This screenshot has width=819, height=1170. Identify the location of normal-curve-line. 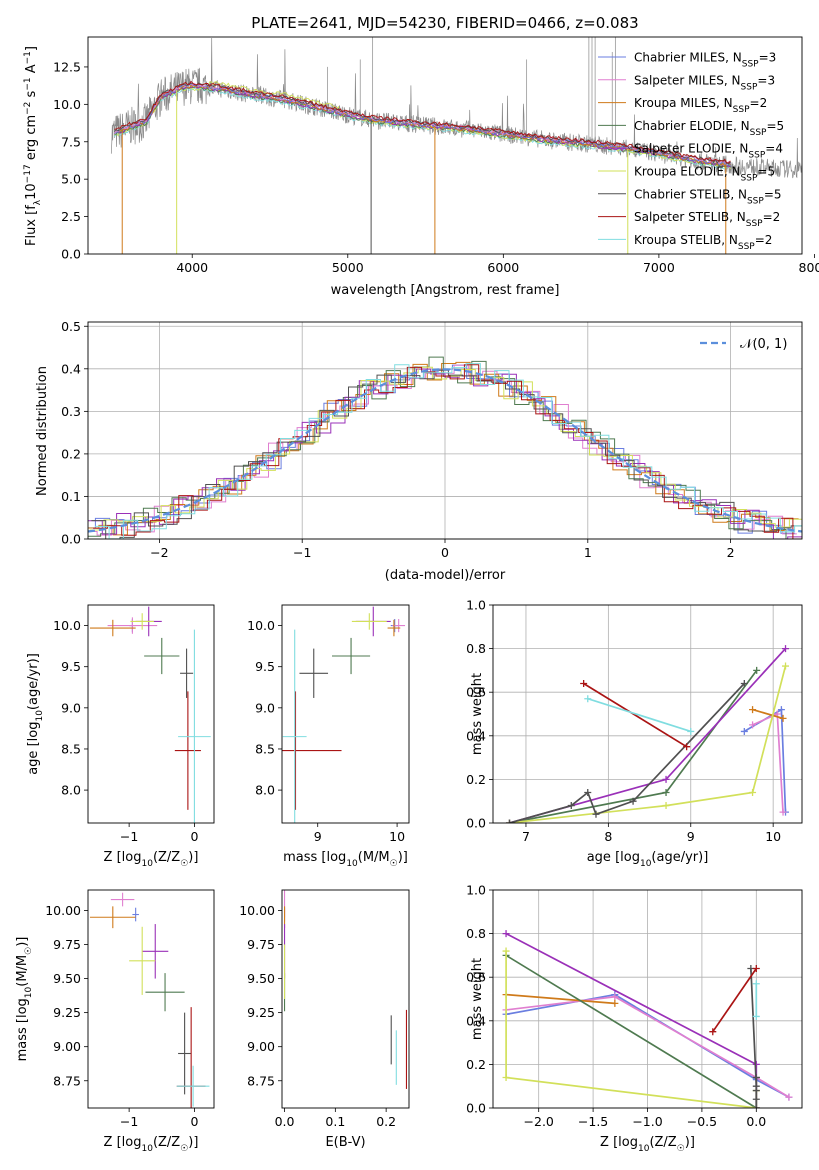
(445, 450).